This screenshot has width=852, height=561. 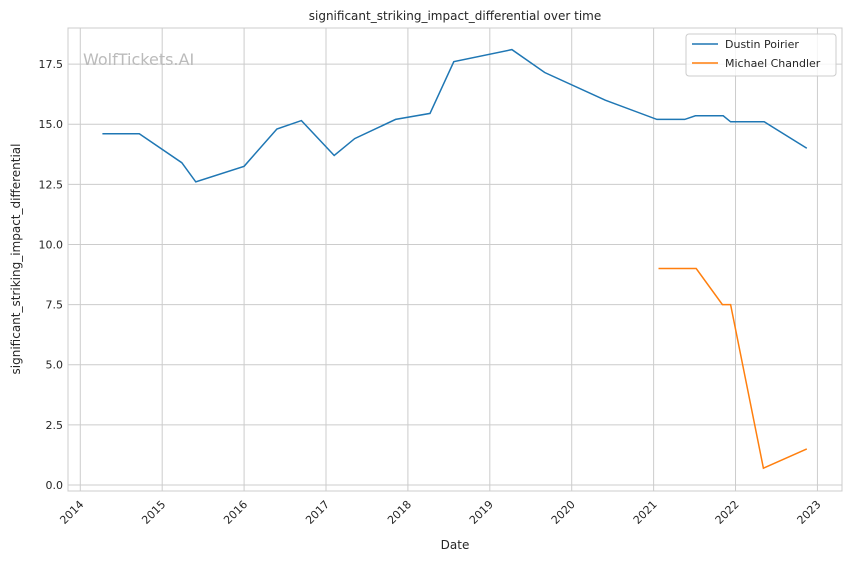 I want to click on x-tick-label: 2016, so click(x=235, y=512).